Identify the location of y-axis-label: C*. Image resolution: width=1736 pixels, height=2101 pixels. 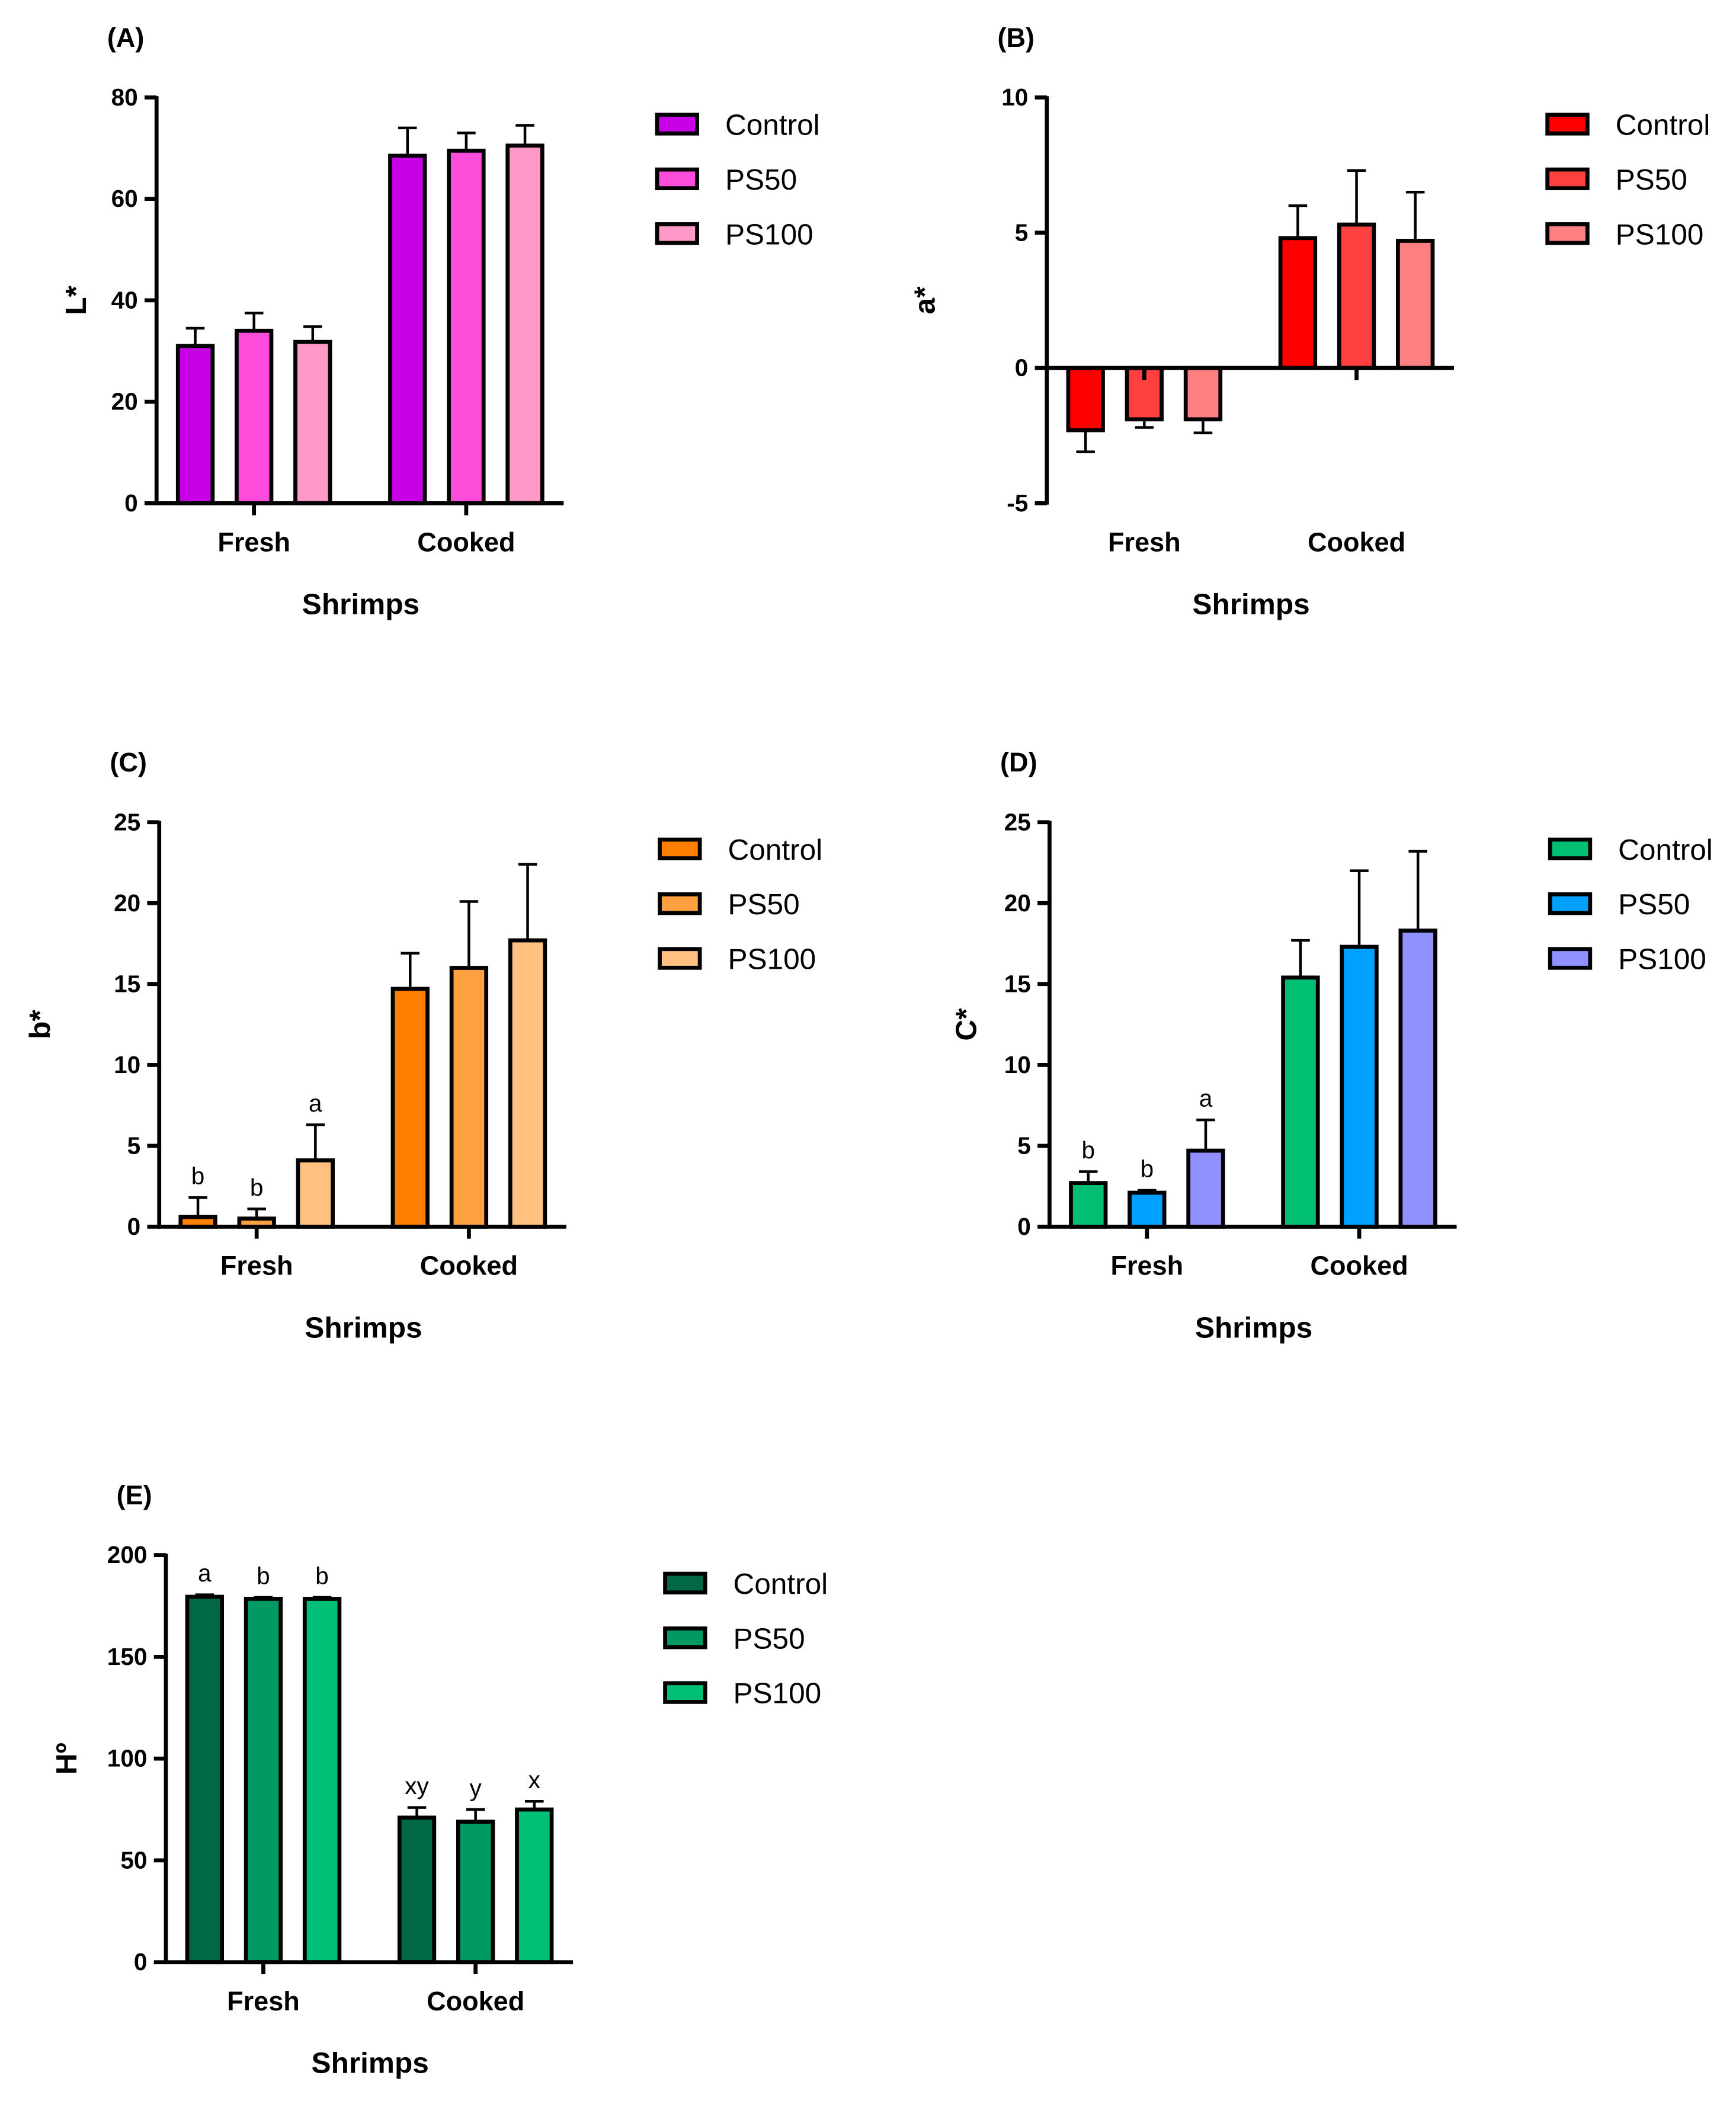
(965, 1024).